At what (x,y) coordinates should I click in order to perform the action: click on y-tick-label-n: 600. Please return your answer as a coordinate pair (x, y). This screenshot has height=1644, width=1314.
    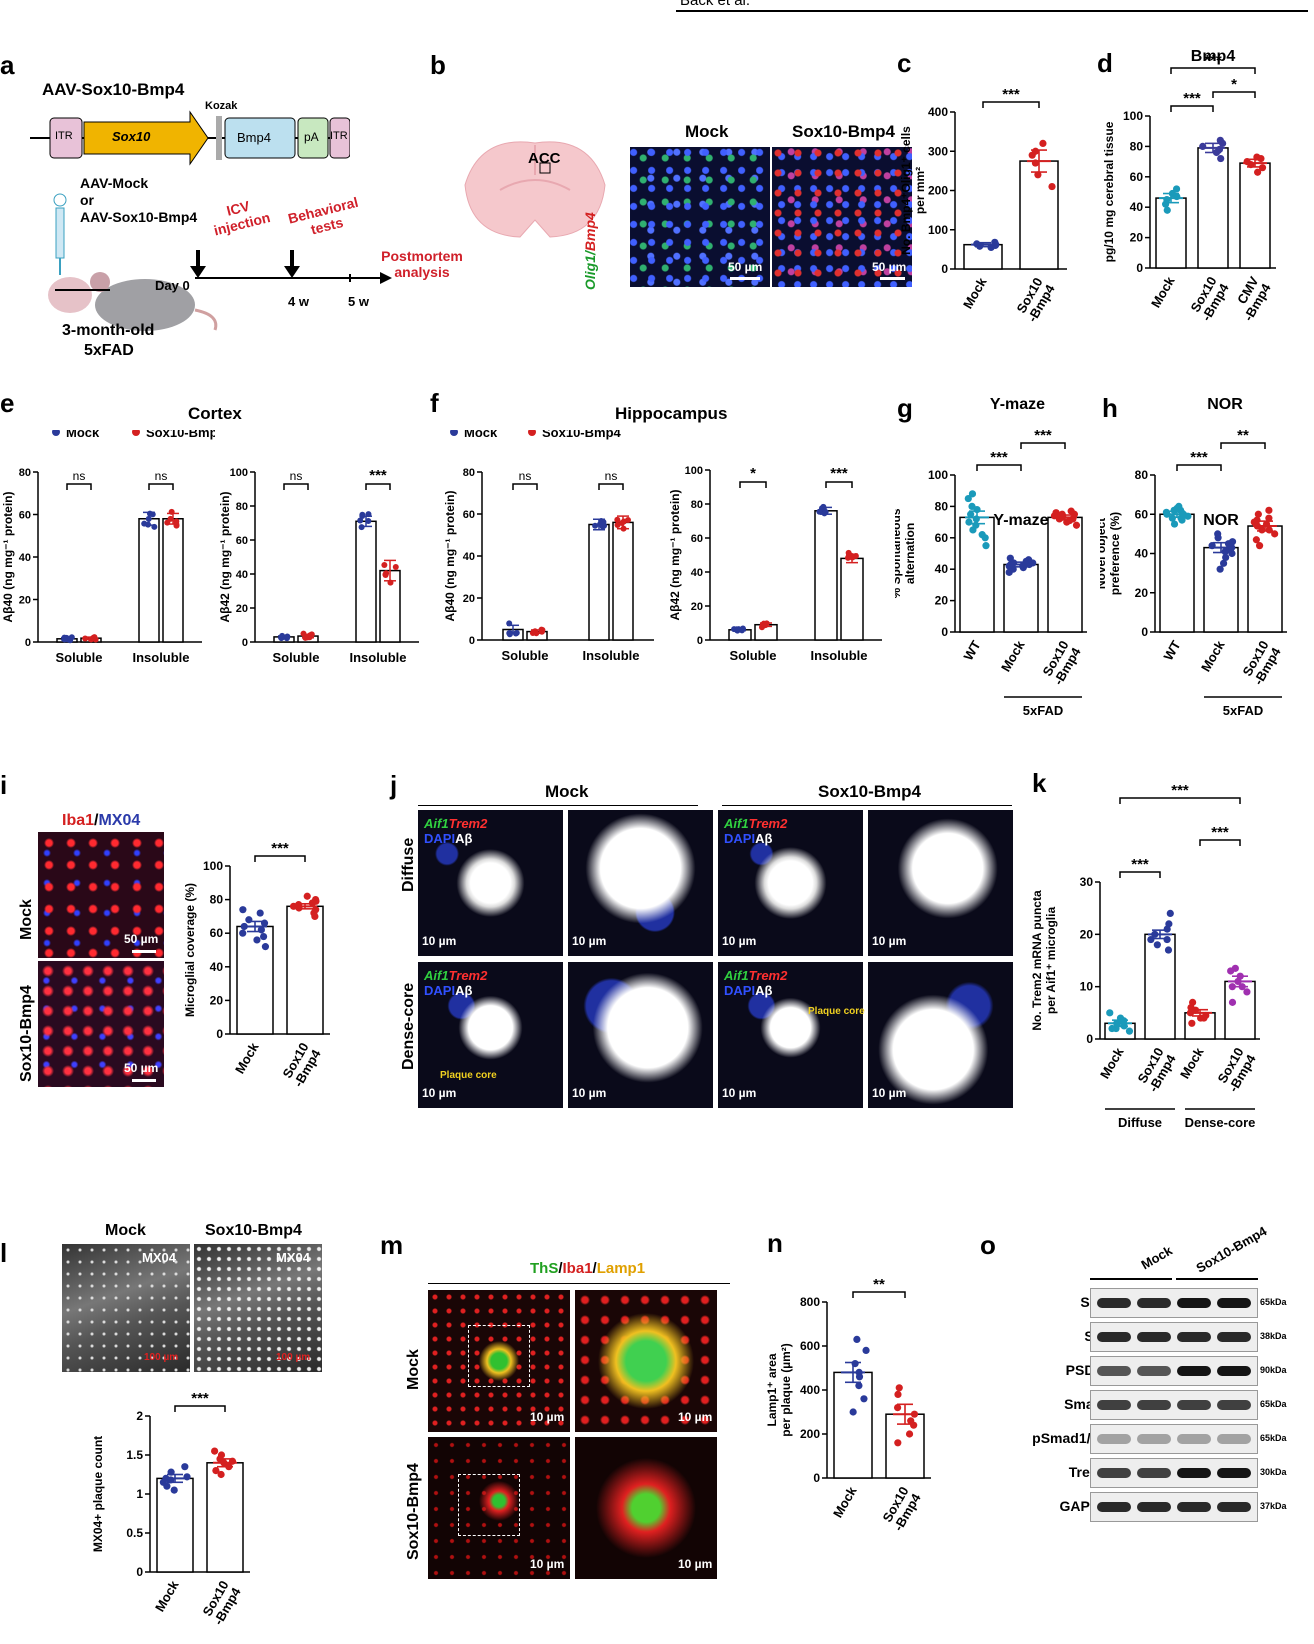
    Looking at the image, I should click on (810, 1346).